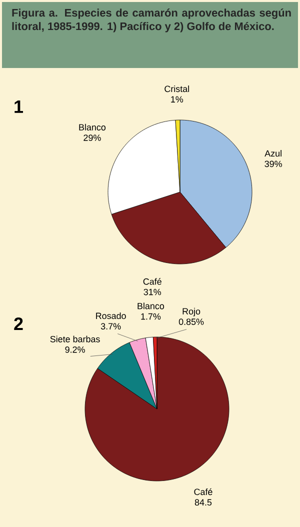 The height and width of the screenshot is (527, 300). Describe the element at coordinates (151, 316) in the screenshot. I see `data-label: 1.7%` at that location.